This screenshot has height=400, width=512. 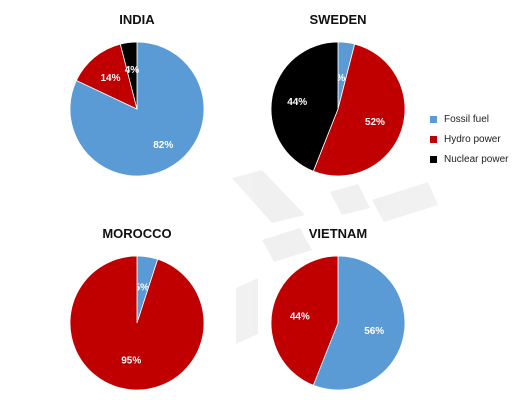 I want to click on legend-label-nuclear-power: Nuclear power, so click(x=476, y=159).